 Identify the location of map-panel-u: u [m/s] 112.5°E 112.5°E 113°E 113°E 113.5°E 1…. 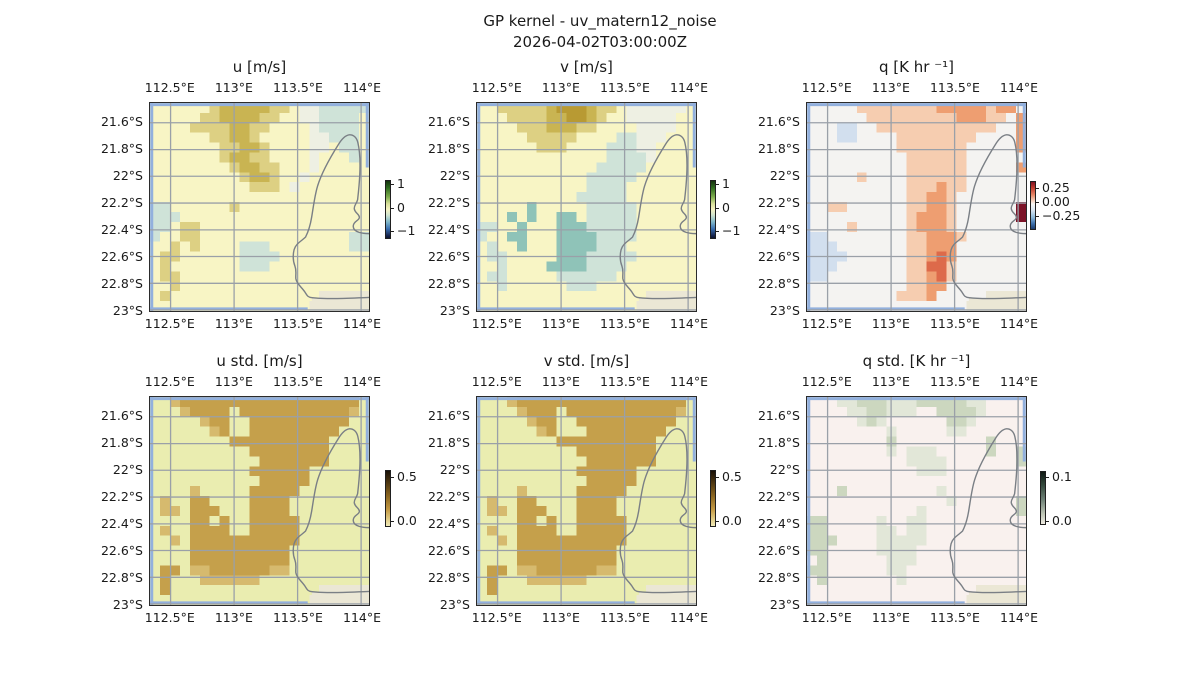
(241, 194).